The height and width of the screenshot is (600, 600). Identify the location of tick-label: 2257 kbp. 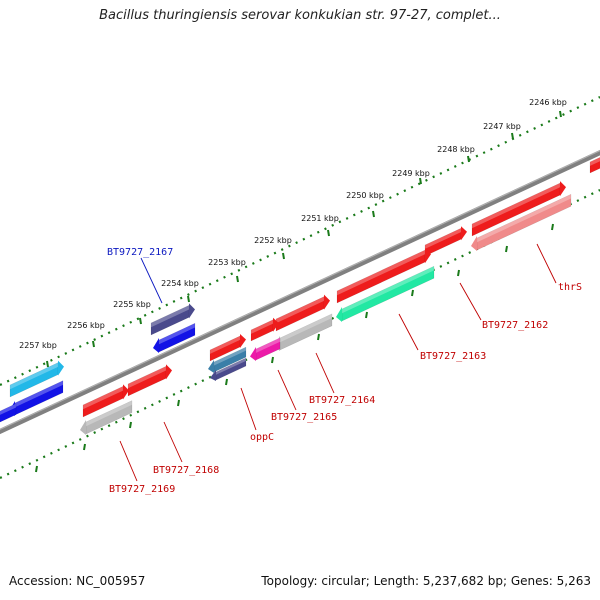
(38, 345).